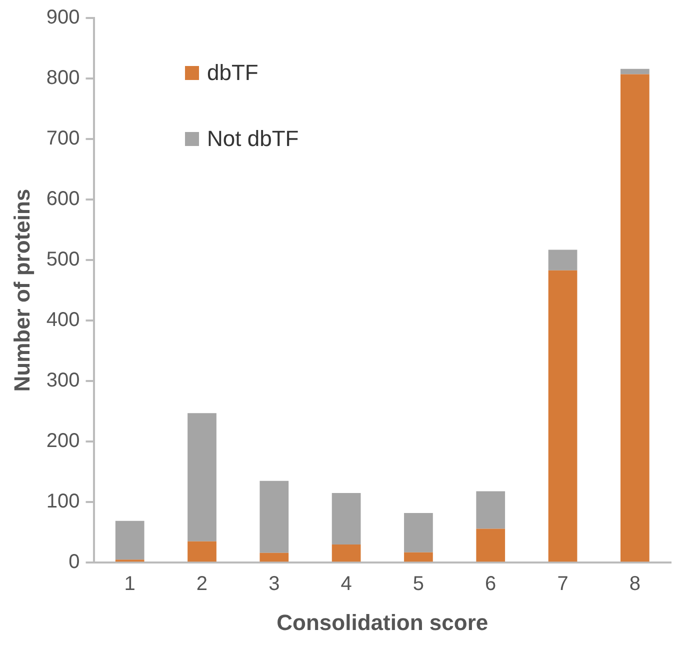 Image resolution: width=681 pixels, height=645 pixels. Describe the element at coordinates (63, 199) in the screenshot. I see `y-tick-label: 600` at that location.